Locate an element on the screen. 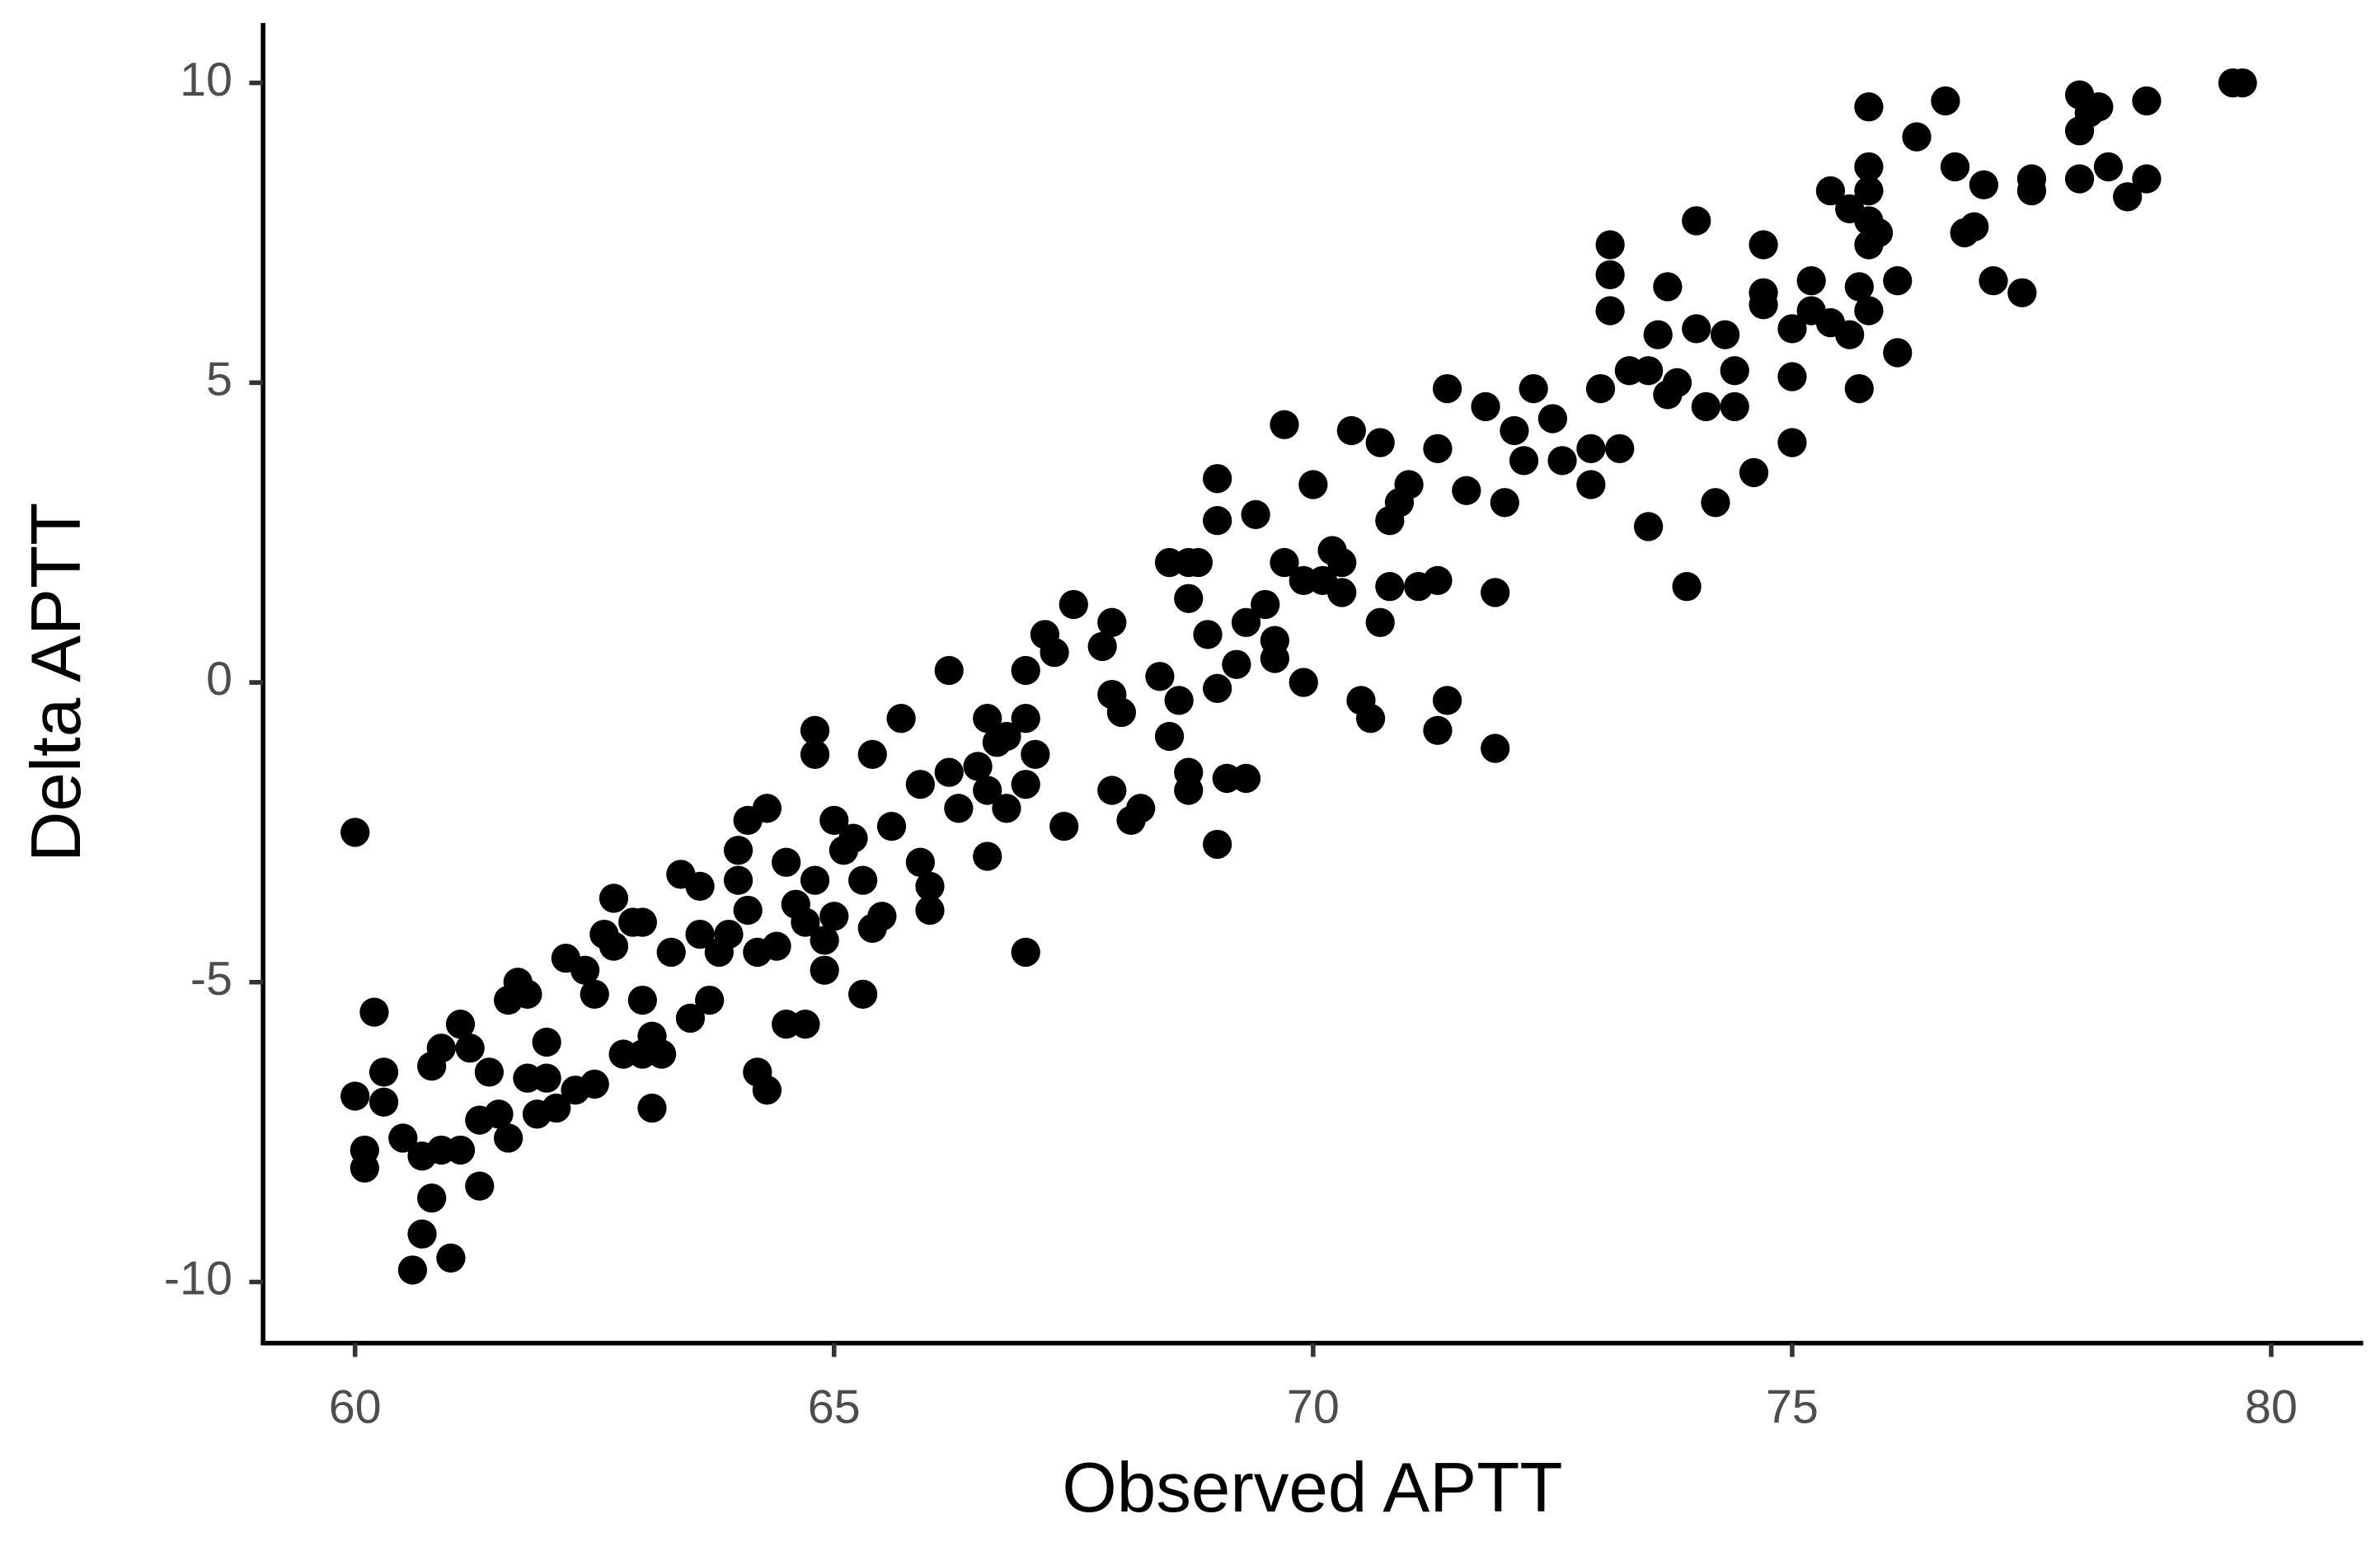 Image resolution: width=2380 pixels, height=1542 pixels. y-tick-label: 5 is located at coordinates (219, 379).